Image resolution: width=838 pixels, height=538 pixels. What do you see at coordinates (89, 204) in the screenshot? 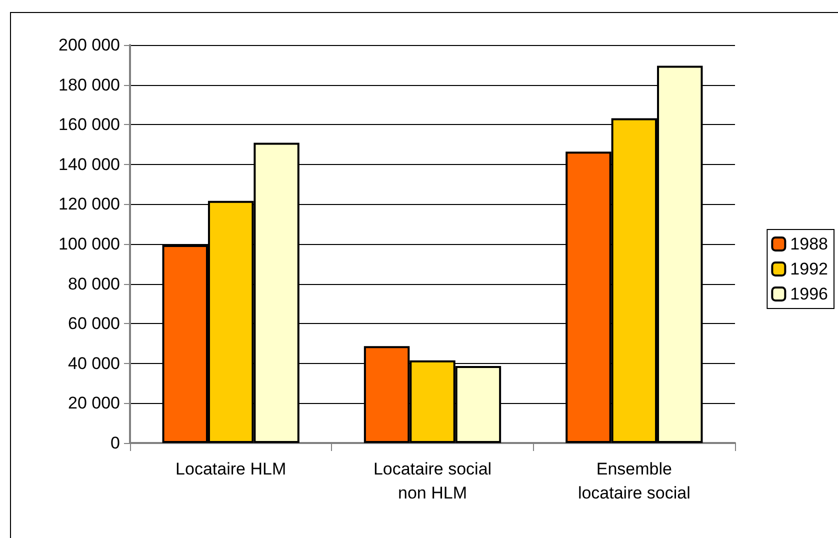
I see `y-tick-label: 120 000` at bounding box center [89, 204].